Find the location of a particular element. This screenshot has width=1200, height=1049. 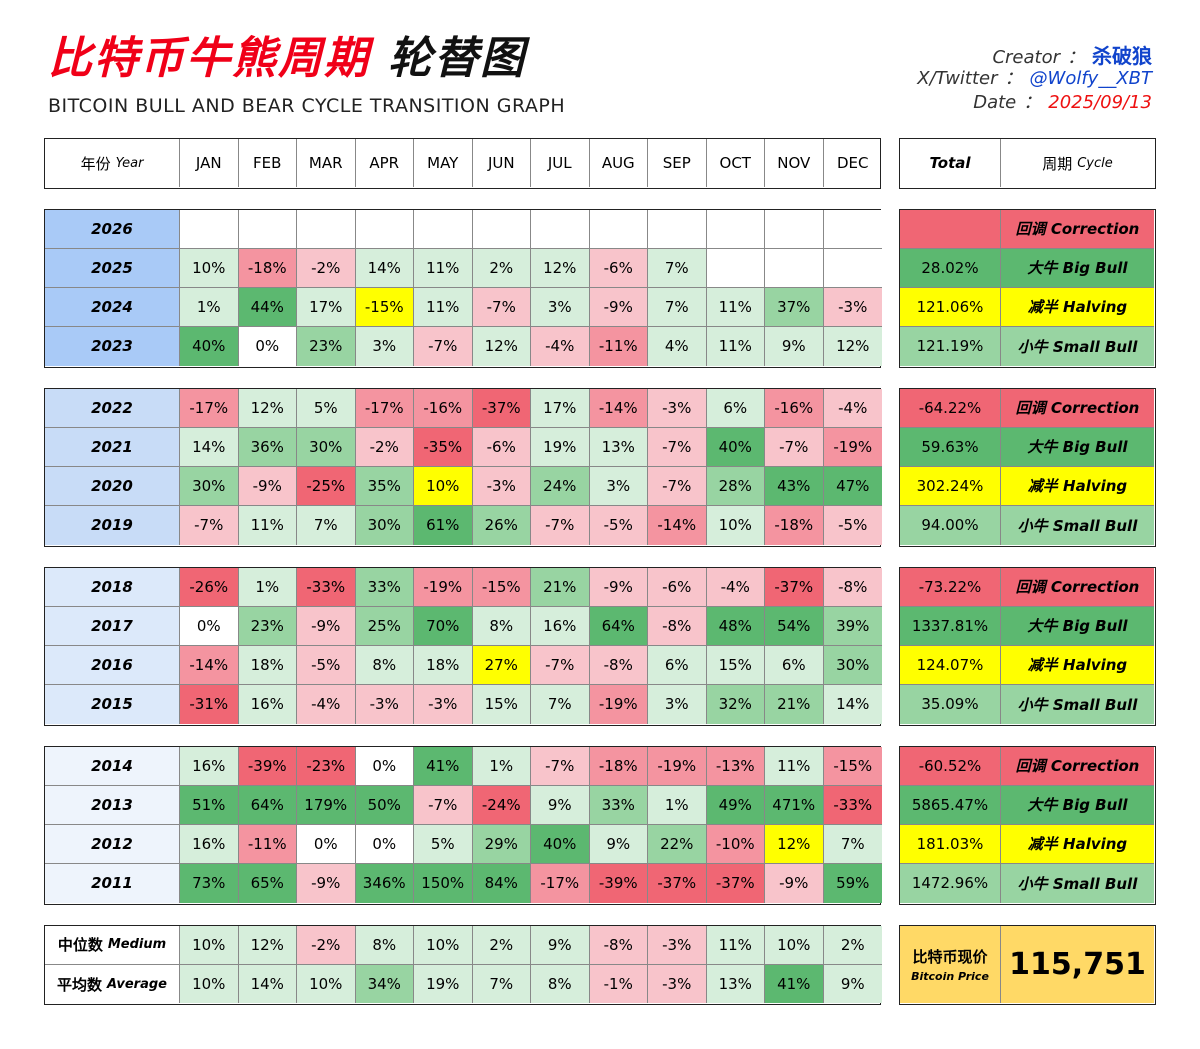

month-value-2024-dec: -3% is located at coordinates (852, 307).